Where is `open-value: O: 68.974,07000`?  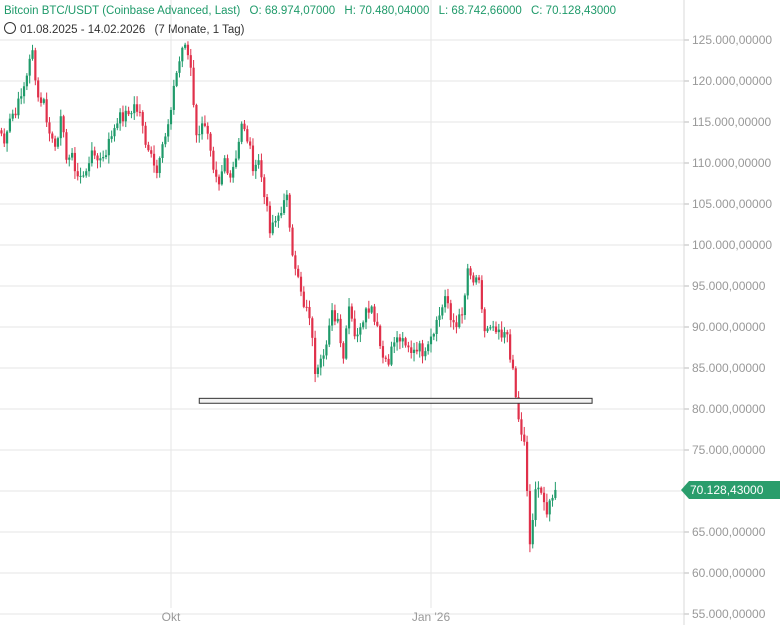 open-value: O: 68.974,07000 is located at coordinates (292, 11).